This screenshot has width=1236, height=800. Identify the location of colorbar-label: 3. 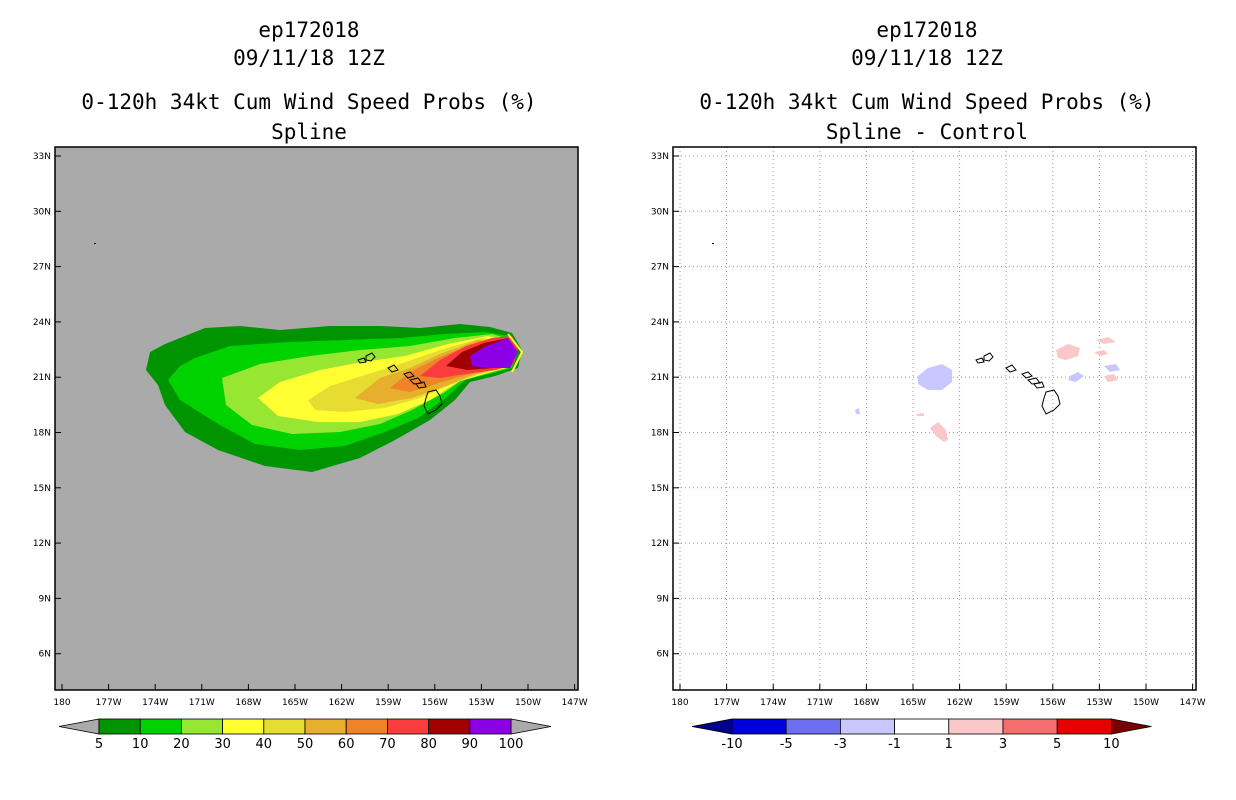
(1003, 744).